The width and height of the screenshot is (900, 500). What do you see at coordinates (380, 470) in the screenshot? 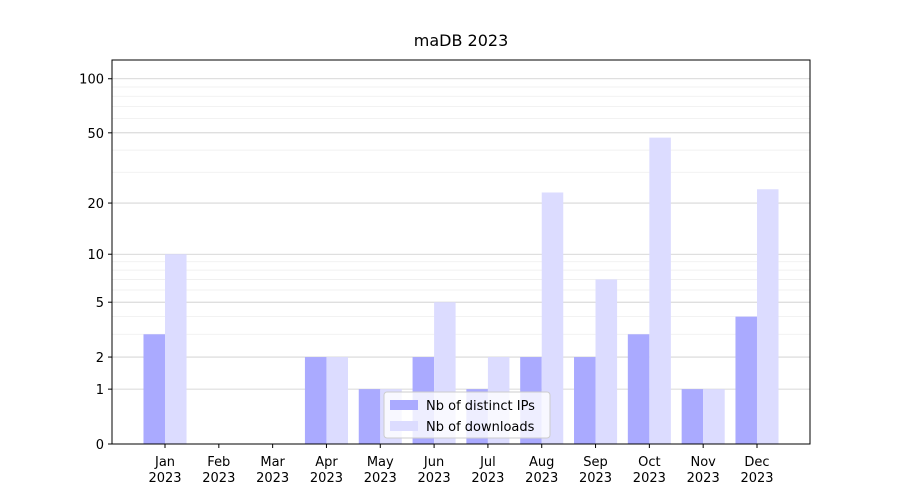
I see `x-tick-label: May 2023` at bounding box center [380, 470].